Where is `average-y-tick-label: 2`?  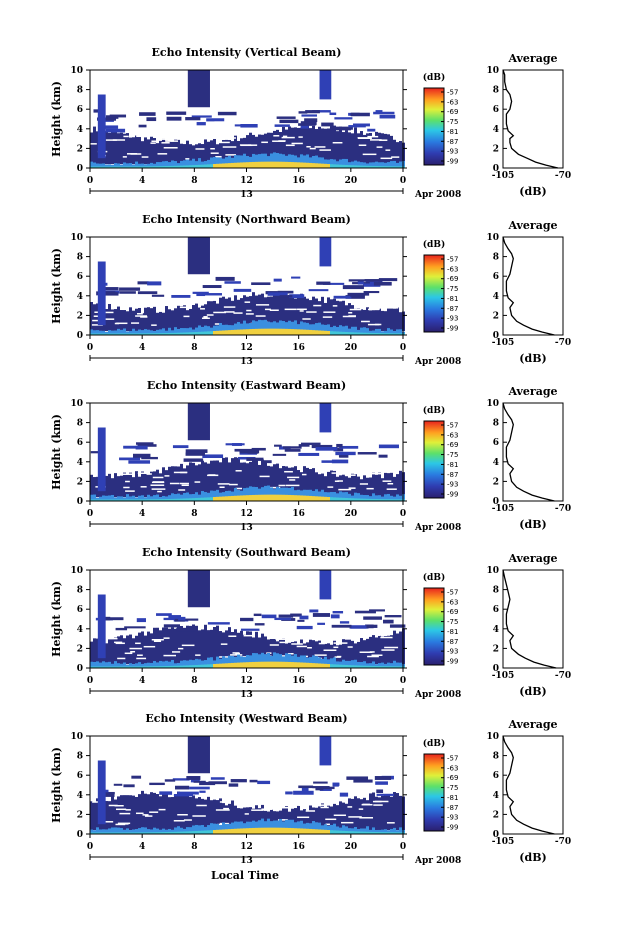
average-y-tick-label: 2 is located at coordinates (496, 815).